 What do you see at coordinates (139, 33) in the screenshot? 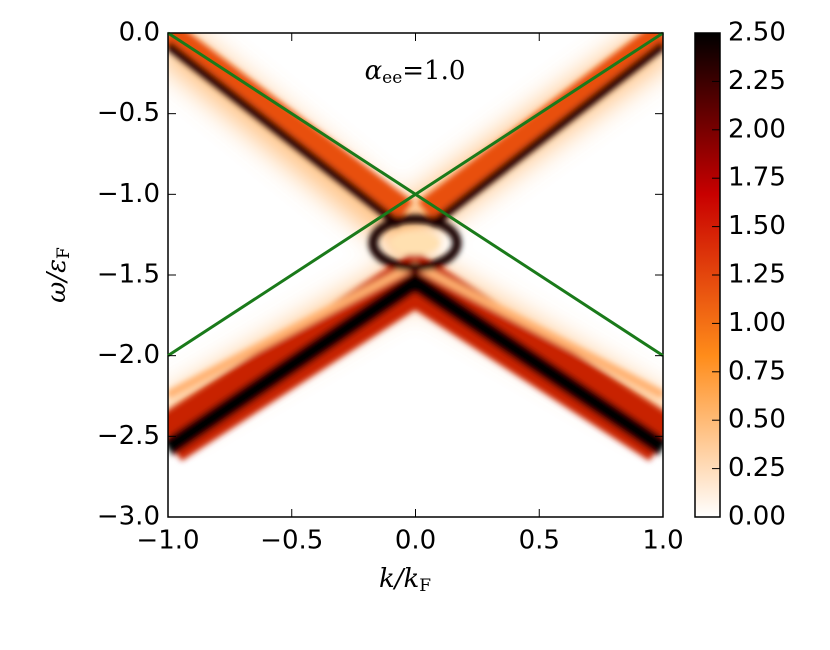
I see `y-tick-label: 0.0` at bounding box center [139, 33].